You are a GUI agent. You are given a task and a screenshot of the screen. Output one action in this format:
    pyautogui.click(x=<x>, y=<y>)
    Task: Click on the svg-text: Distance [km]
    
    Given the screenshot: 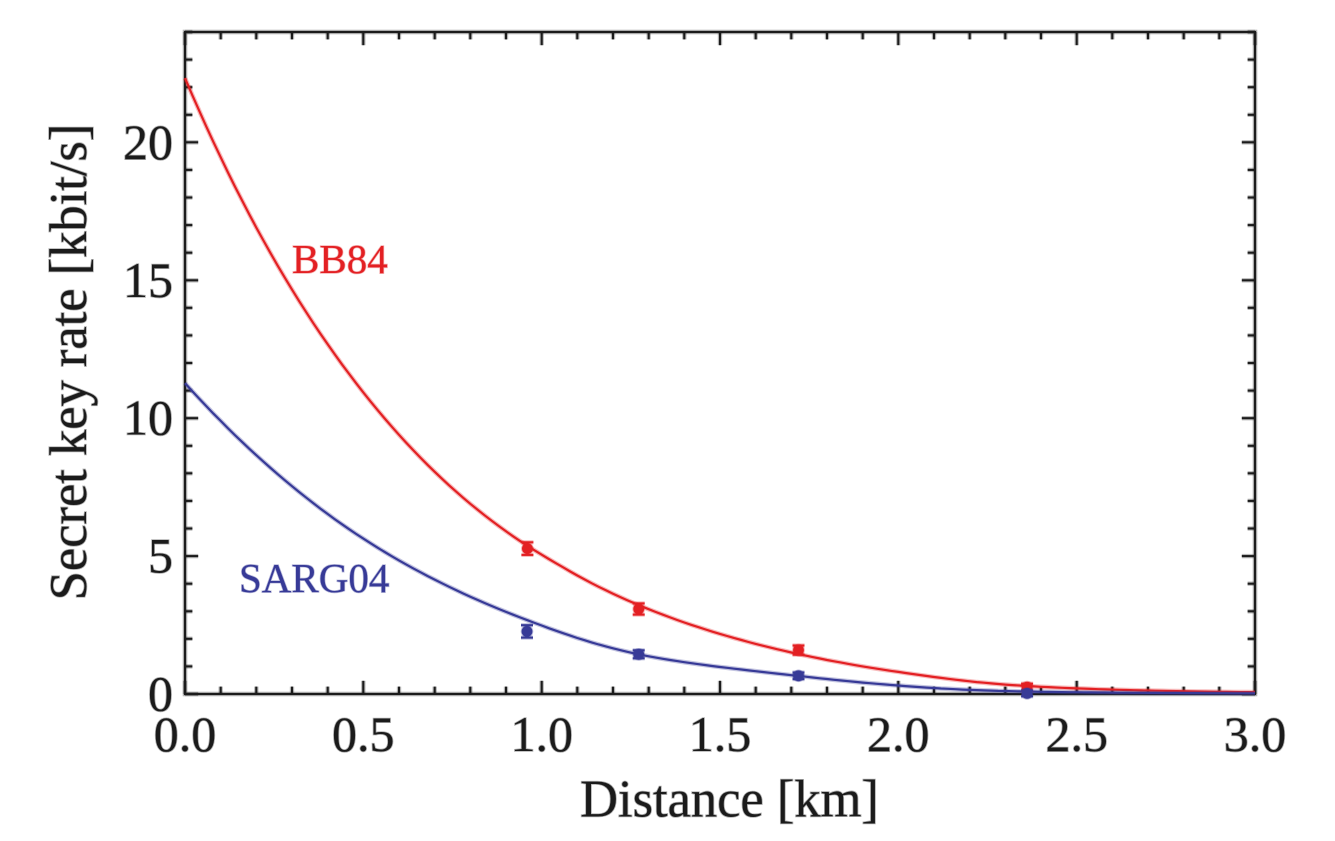 What is the action you would take?
    pyautogui.click(x=729, y=800)
    